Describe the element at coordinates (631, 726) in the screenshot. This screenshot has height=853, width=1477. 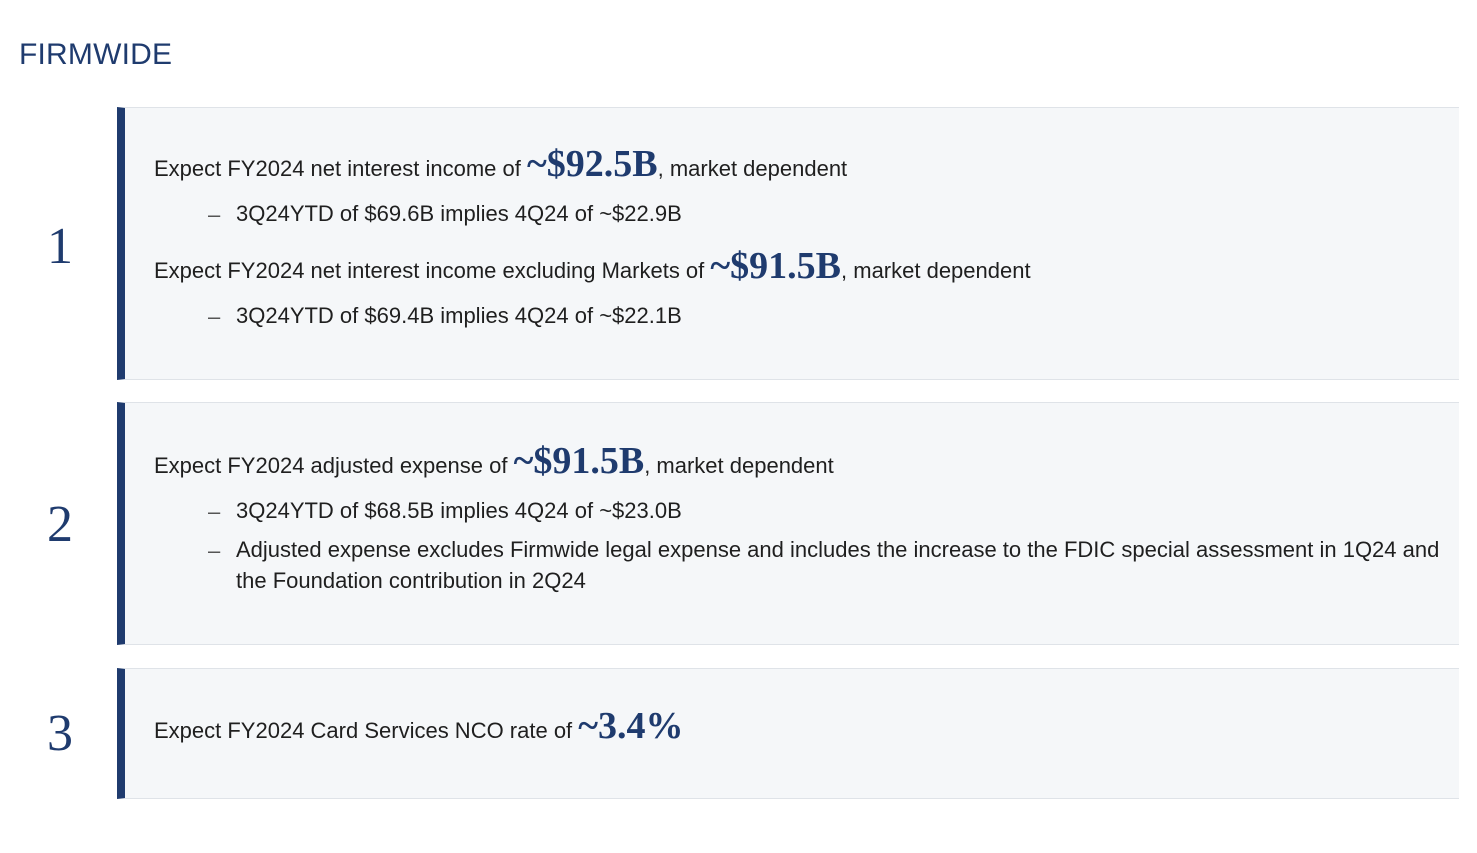
I see `guidance-value: ~3.4%` at that location.